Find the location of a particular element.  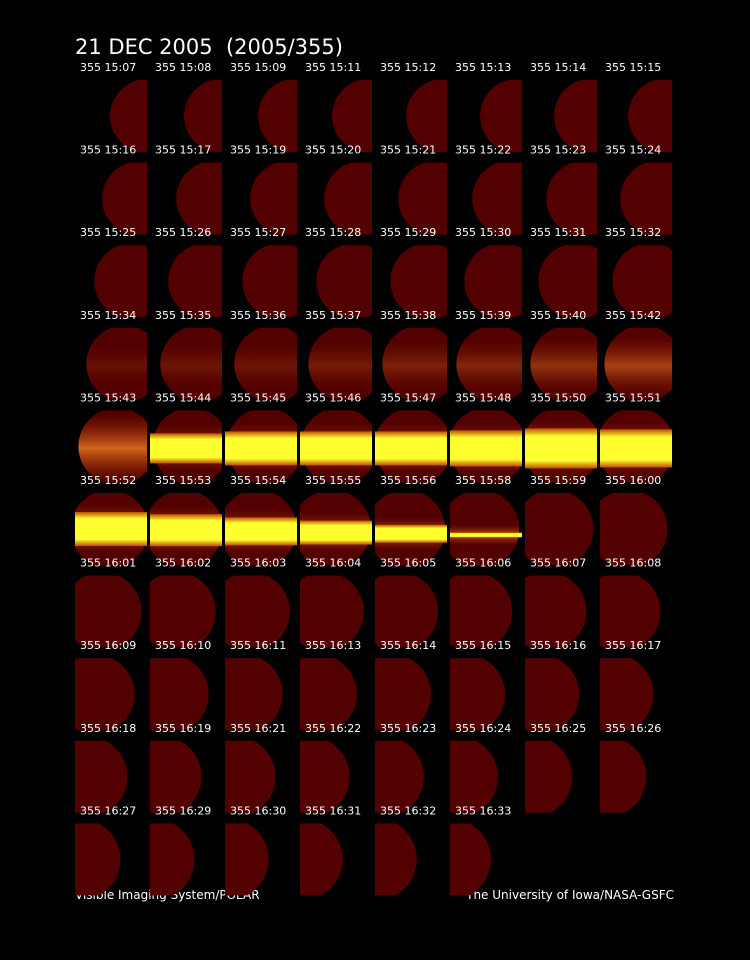

frame-label: 355 16:26 is located at coordinates (633, 728).